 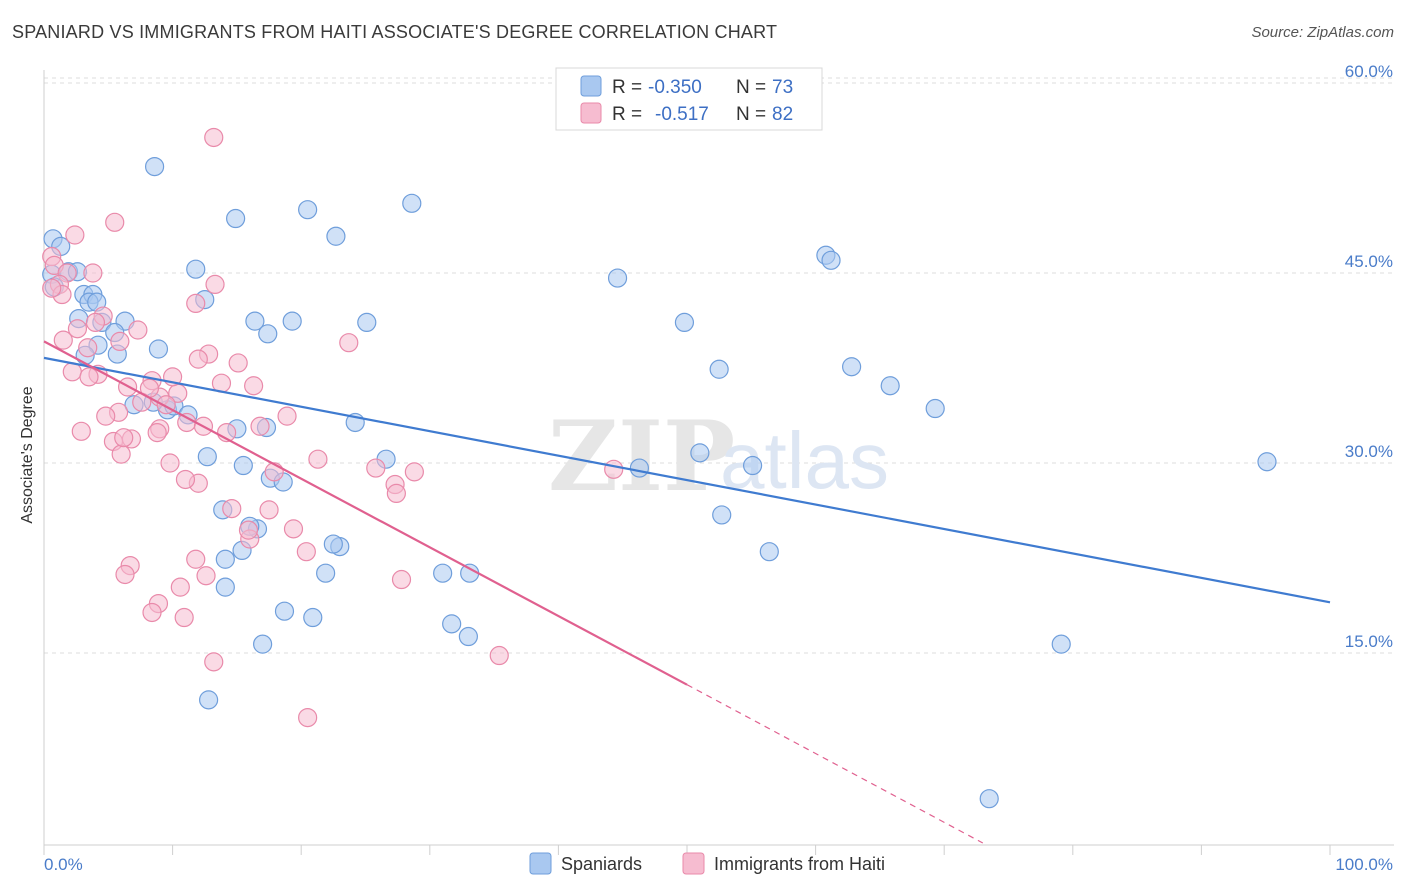 What do you see at coordinates (782, 114) in the screenshot?
I see `legend-n-value-1: 82` at bounding box center [782, 114].